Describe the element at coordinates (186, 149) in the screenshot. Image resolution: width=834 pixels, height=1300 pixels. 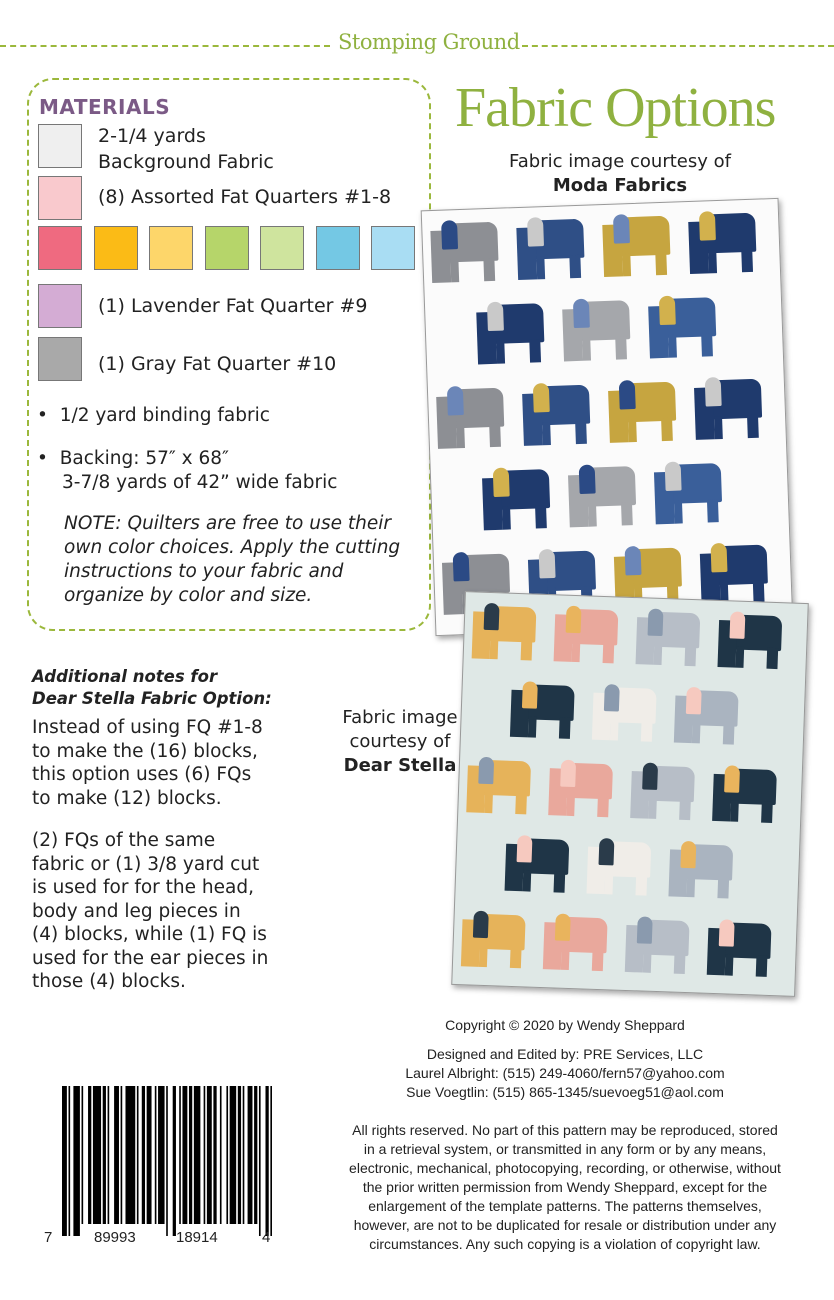
I see `background-fabric-text: 2-1/4 yards Background Fabric` at that location.